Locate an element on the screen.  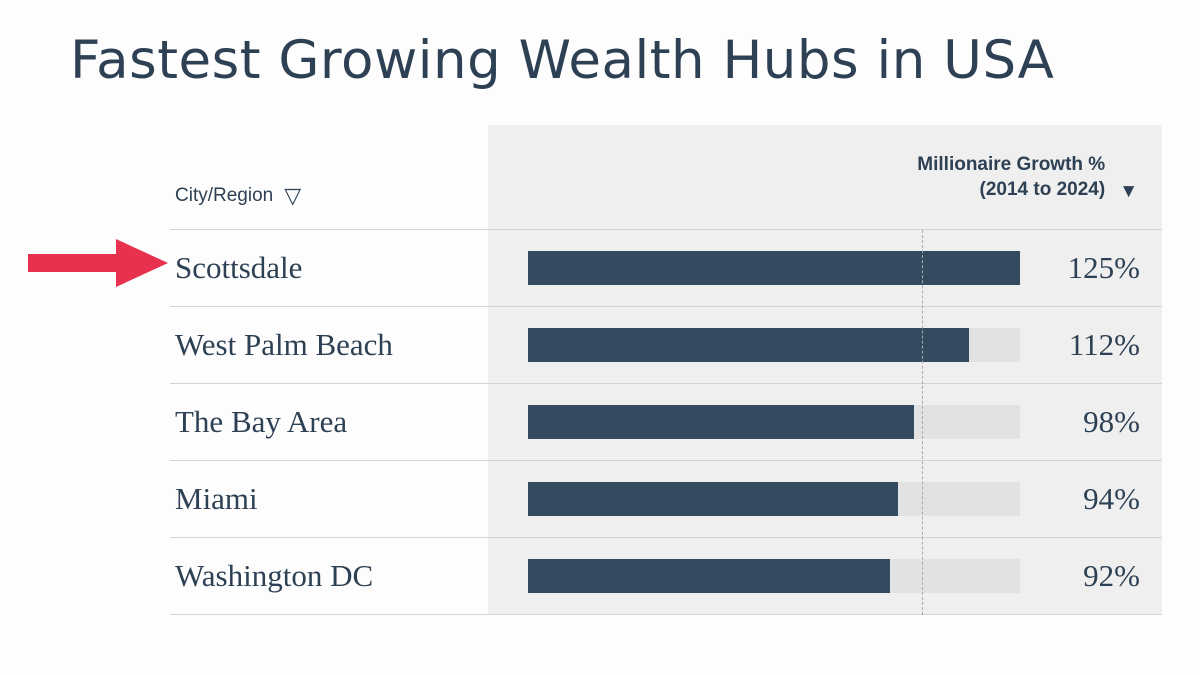
city-name: West Palm Beach is located at coordinates (284, 344).